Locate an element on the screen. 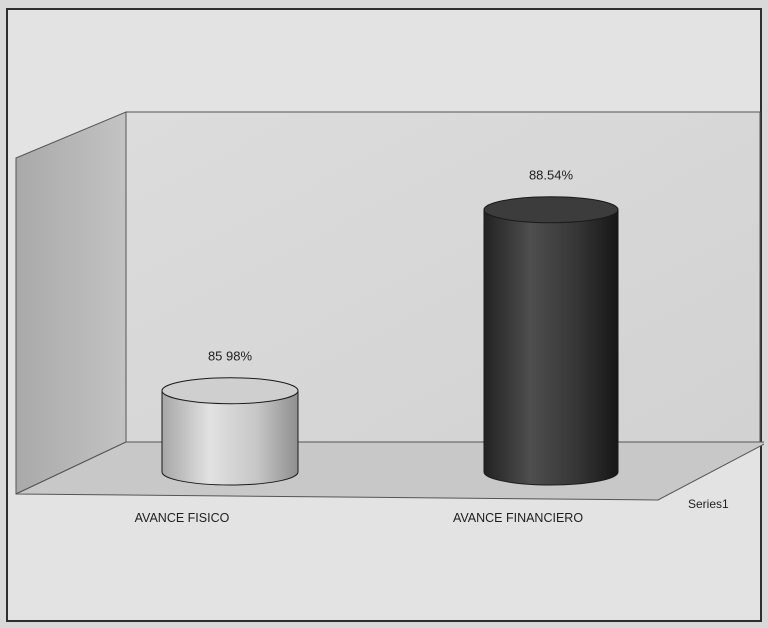  category-label: AVANCE FISICO is located at coordinates (182, 518).